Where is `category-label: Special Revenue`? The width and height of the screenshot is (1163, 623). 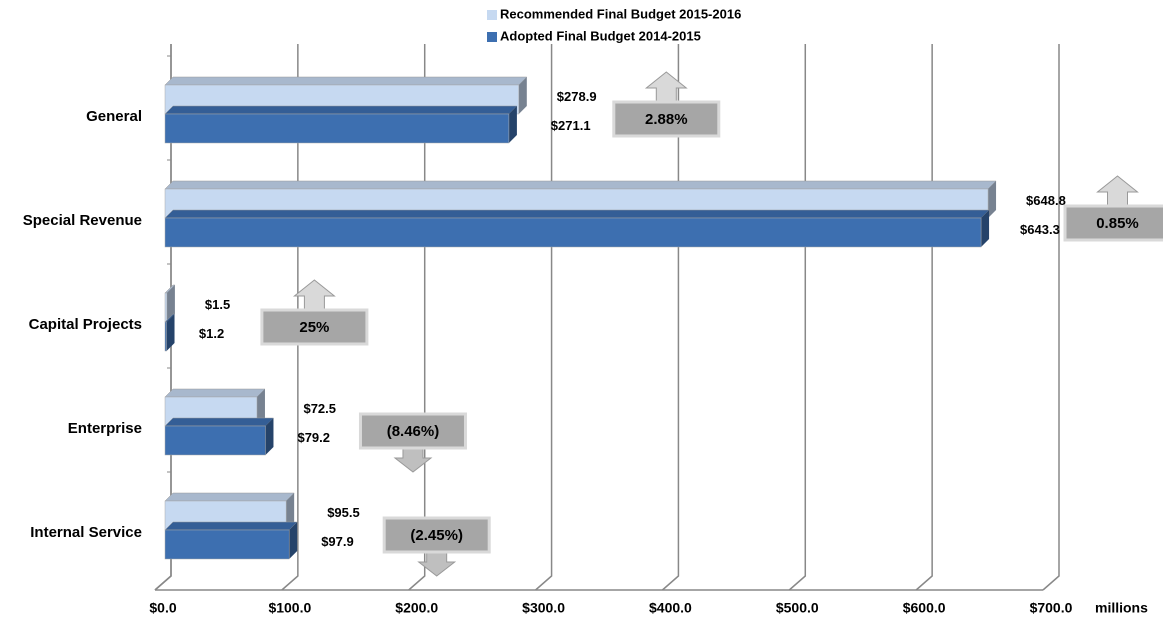 category-label: Special Revenue is located at coordinates (82, 220).